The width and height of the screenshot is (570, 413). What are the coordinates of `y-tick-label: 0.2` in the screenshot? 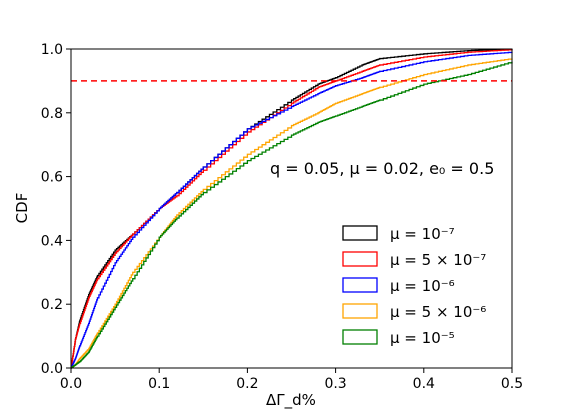 It's located at (52, 305).